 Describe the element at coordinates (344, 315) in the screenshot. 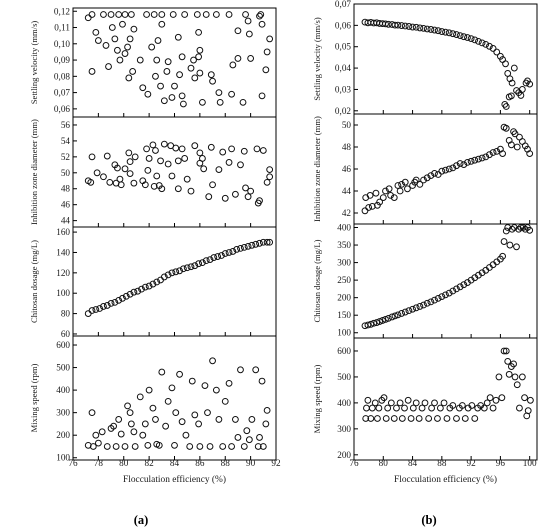

I see `y-tick-label: 150` at that location.